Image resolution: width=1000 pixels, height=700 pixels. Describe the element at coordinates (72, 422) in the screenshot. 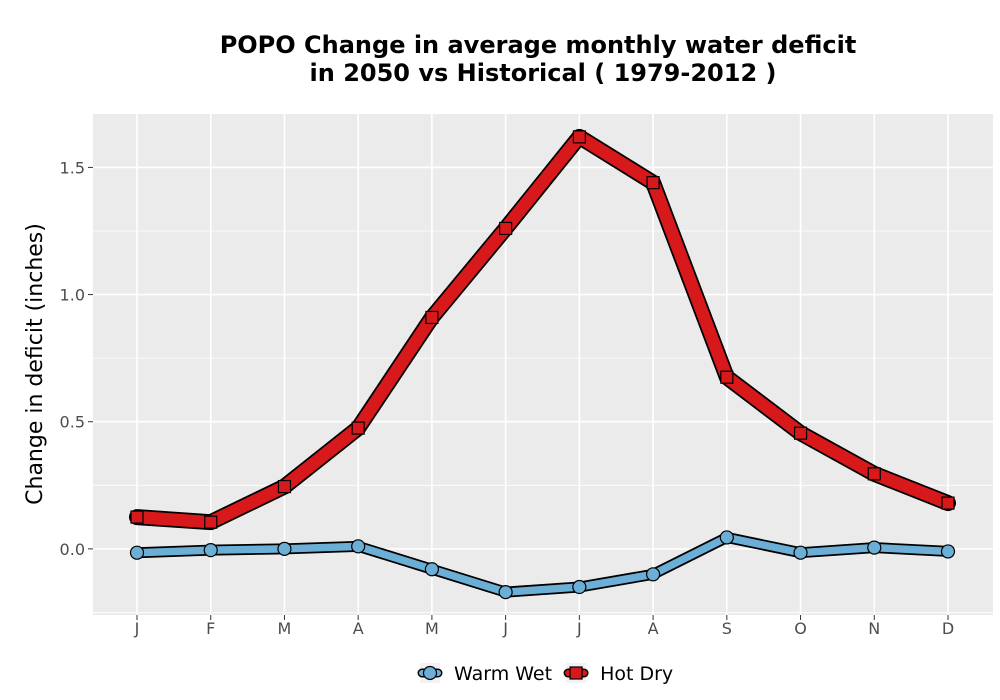

I see `y-tick-label-1: 0.5` at that location.